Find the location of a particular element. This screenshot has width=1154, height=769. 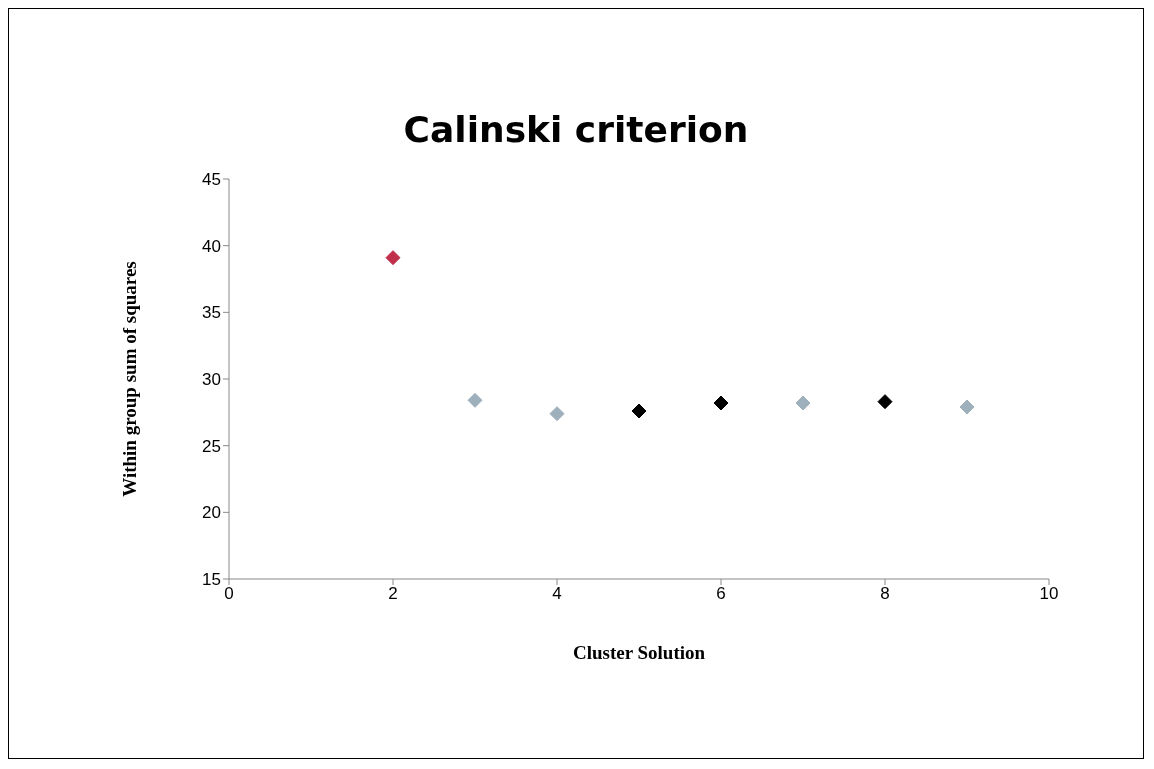

x-tick-label: 6 is located at coordinates (721, 594).